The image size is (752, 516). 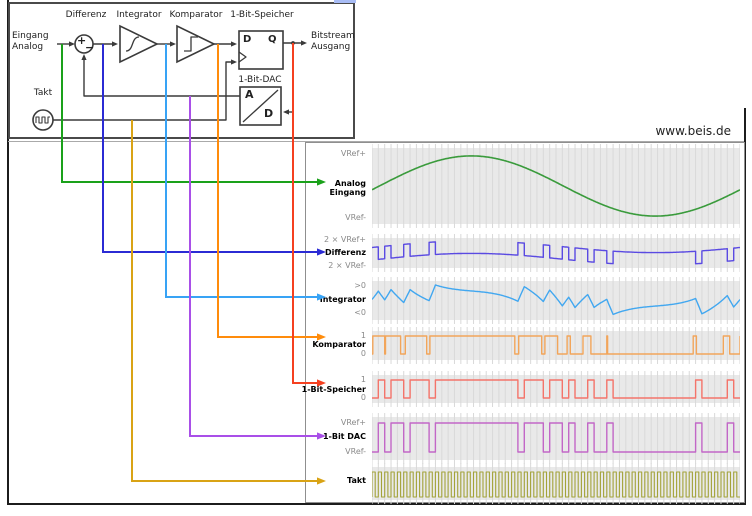 I want to click on waveform-plot-speicher, so click(x=556, y=389).